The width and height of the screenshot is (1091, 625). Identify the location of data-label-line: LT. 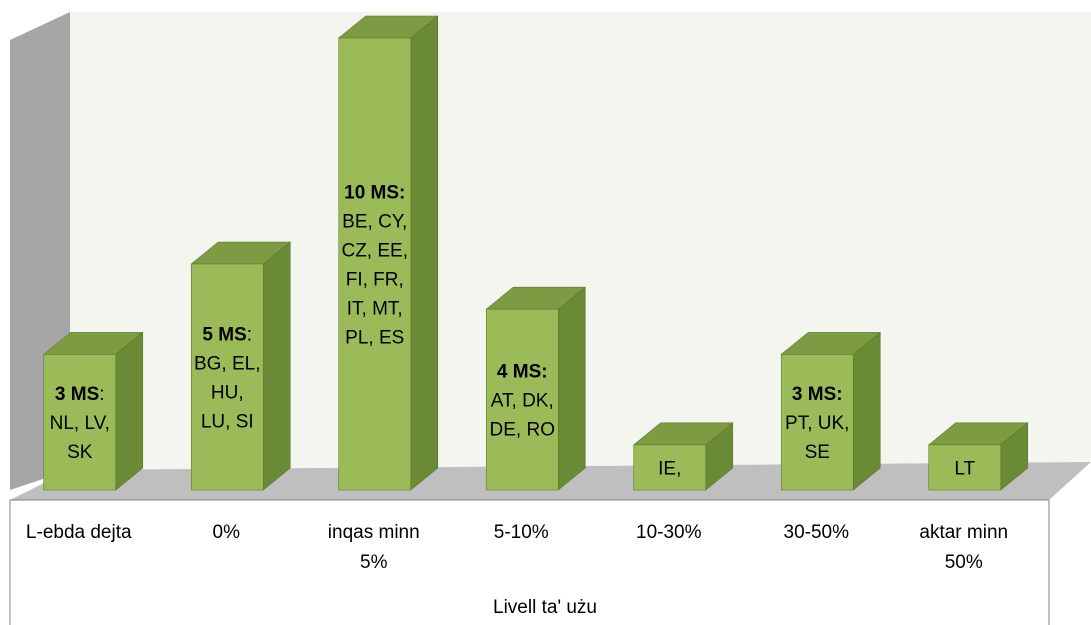
(964, 468).